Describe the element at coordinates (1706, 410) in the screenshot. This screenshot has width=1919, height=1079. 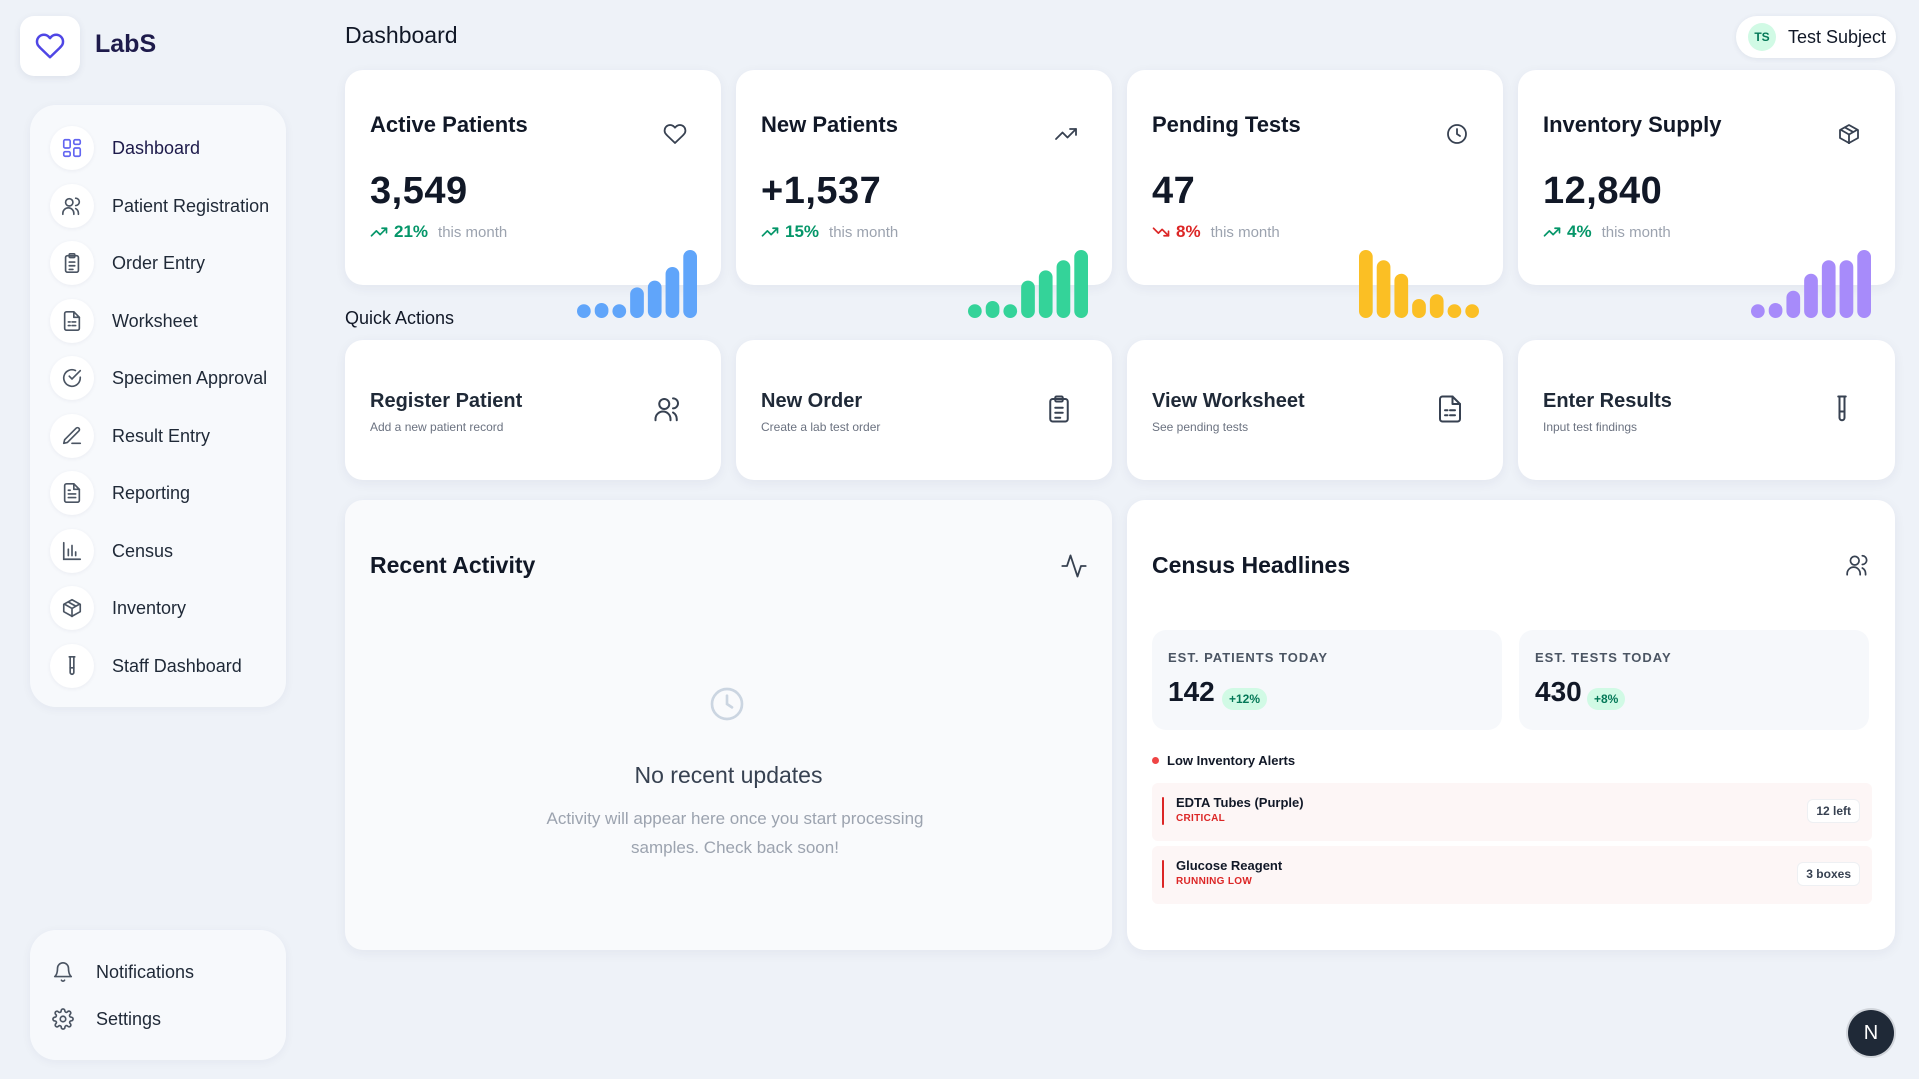
I see `quick-action-enter-results: Enter Results Input test findings` at that location.